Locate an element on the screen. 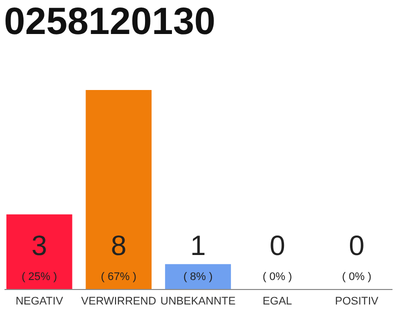 The width and height of the screenshot is (410, 320). x-tick-label: POSITIV is located at coordinates (357, 302).